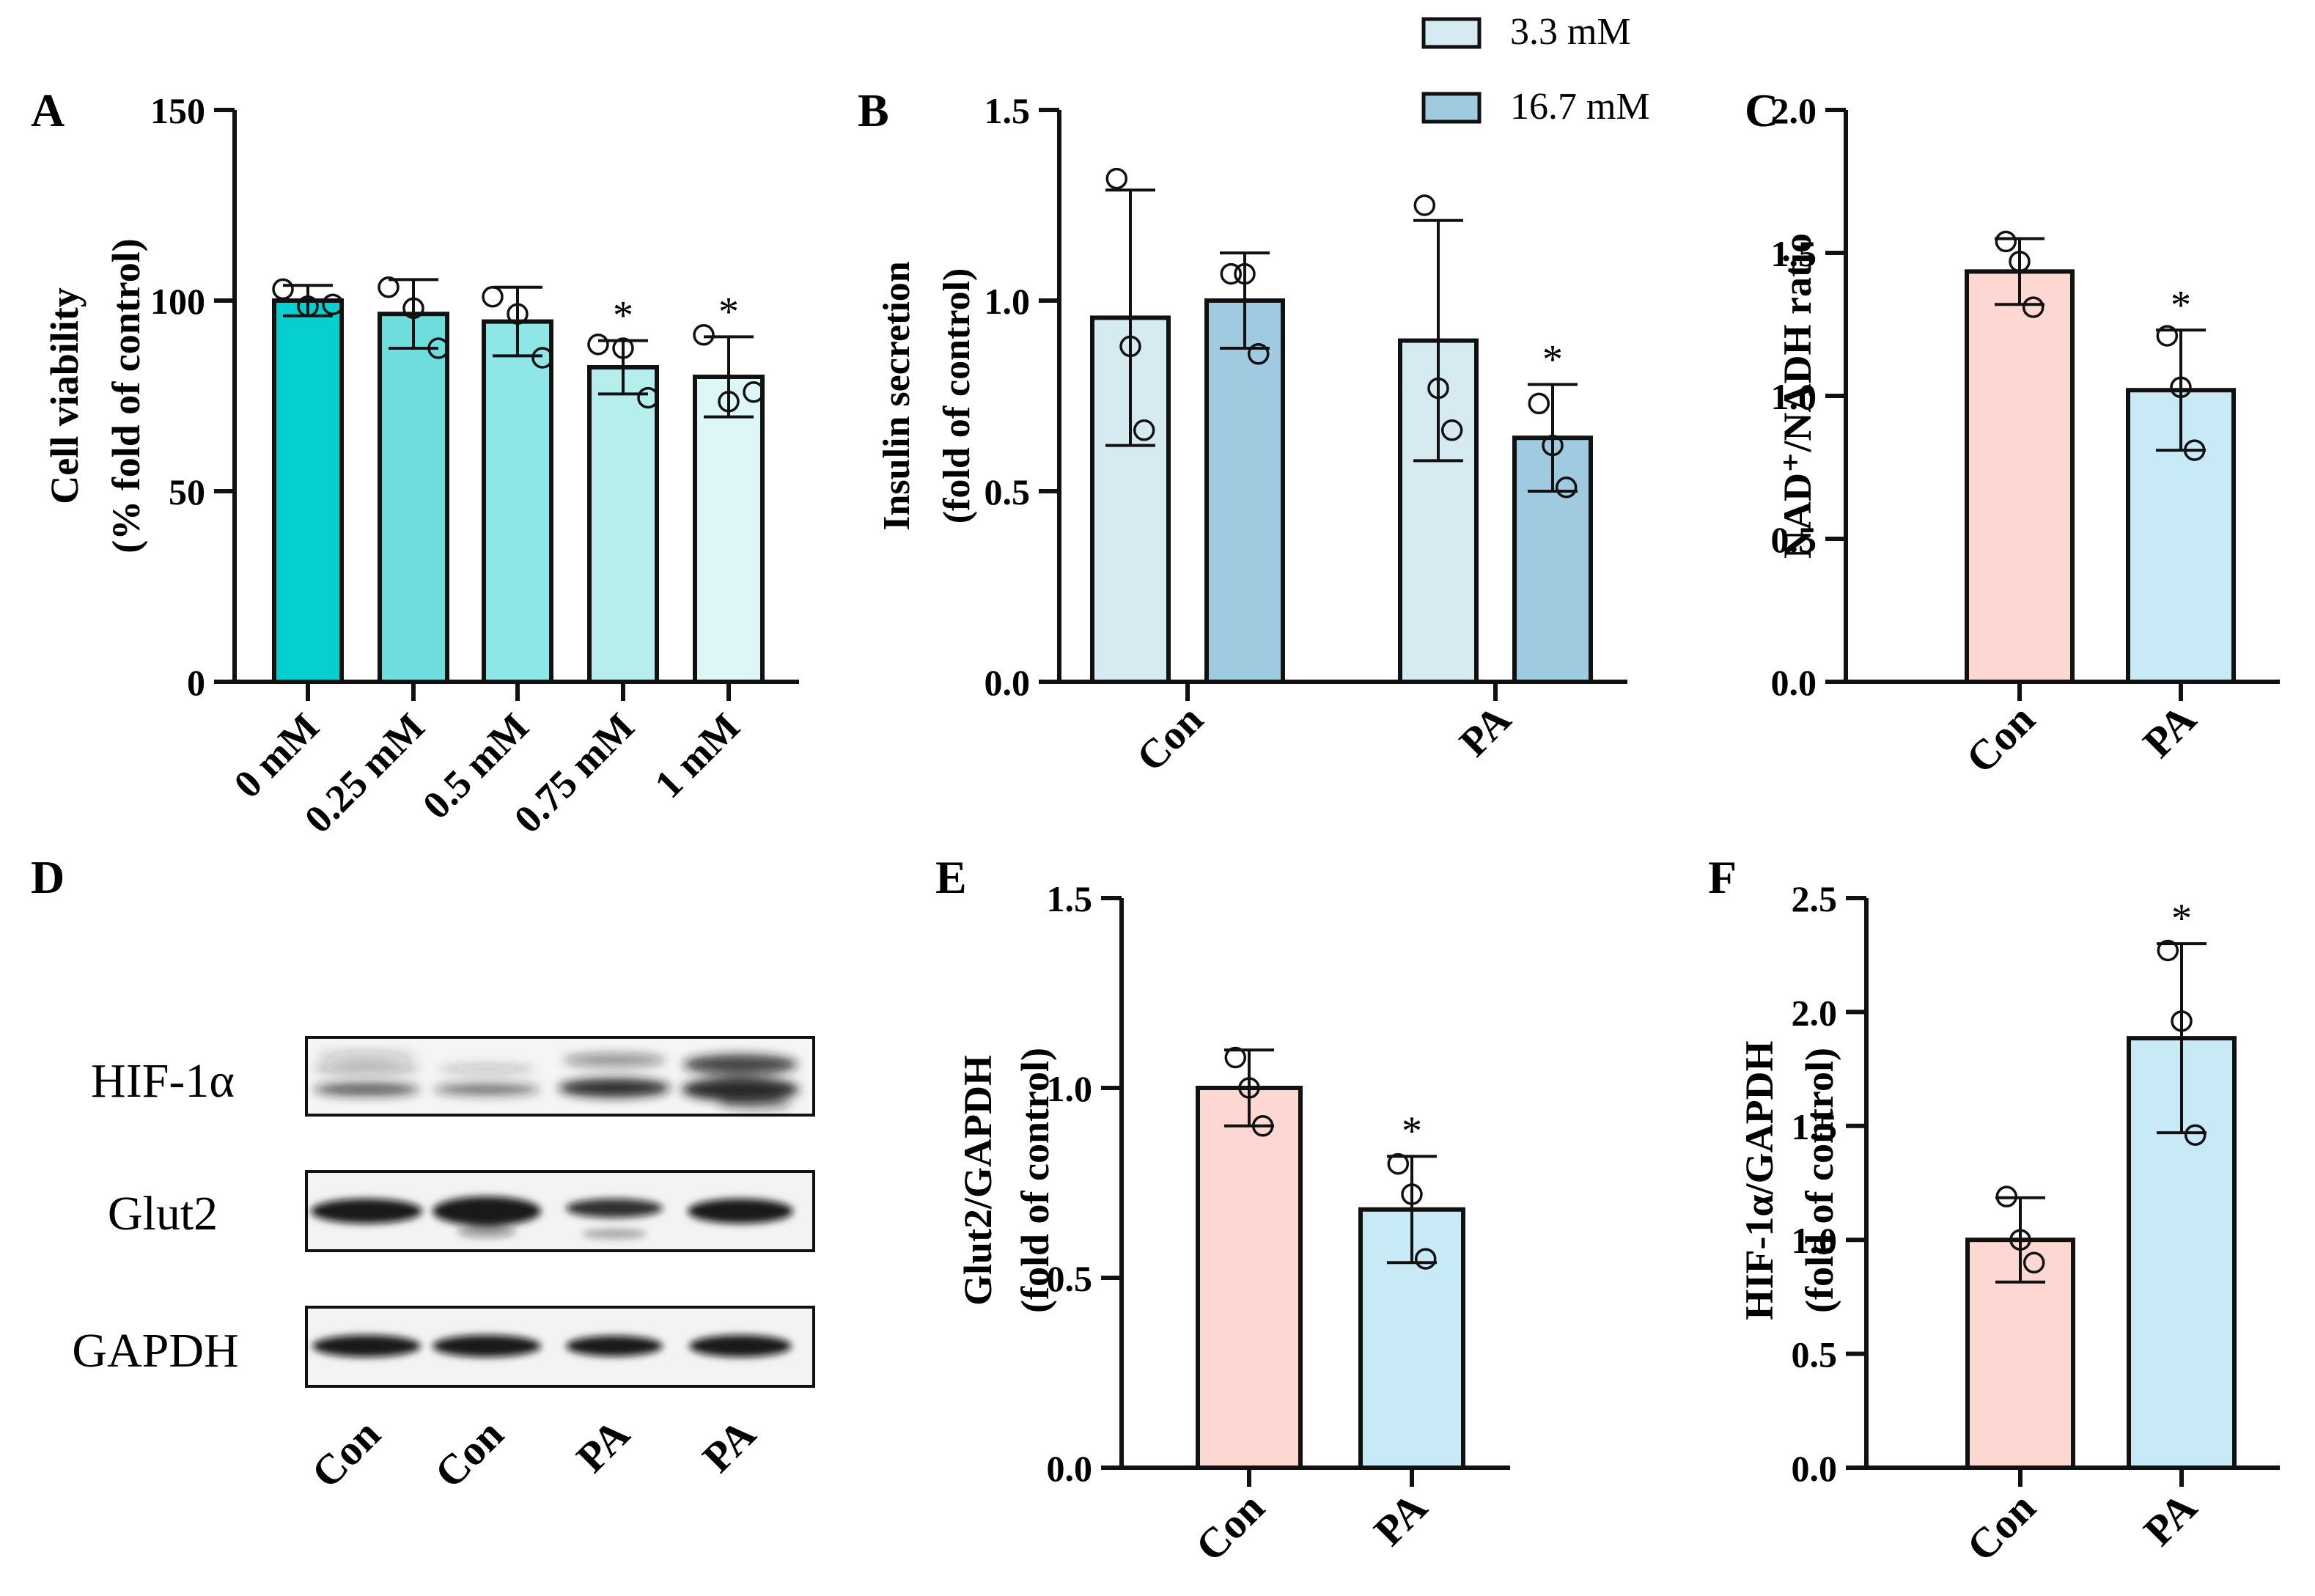 Image resolution: width=2315 pixels, height=1596 pixels. Describe the element at coordinates (196, 682) in the screenshot. I see `y-tick-label-a: 0` at that location.